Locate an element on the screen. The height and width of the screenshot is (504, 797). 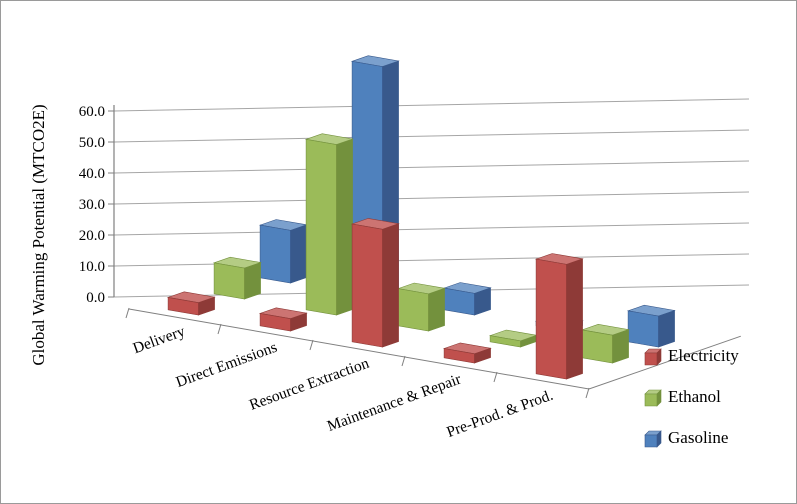
bar-gasoline-delivery is located at coordinates (283, 251).